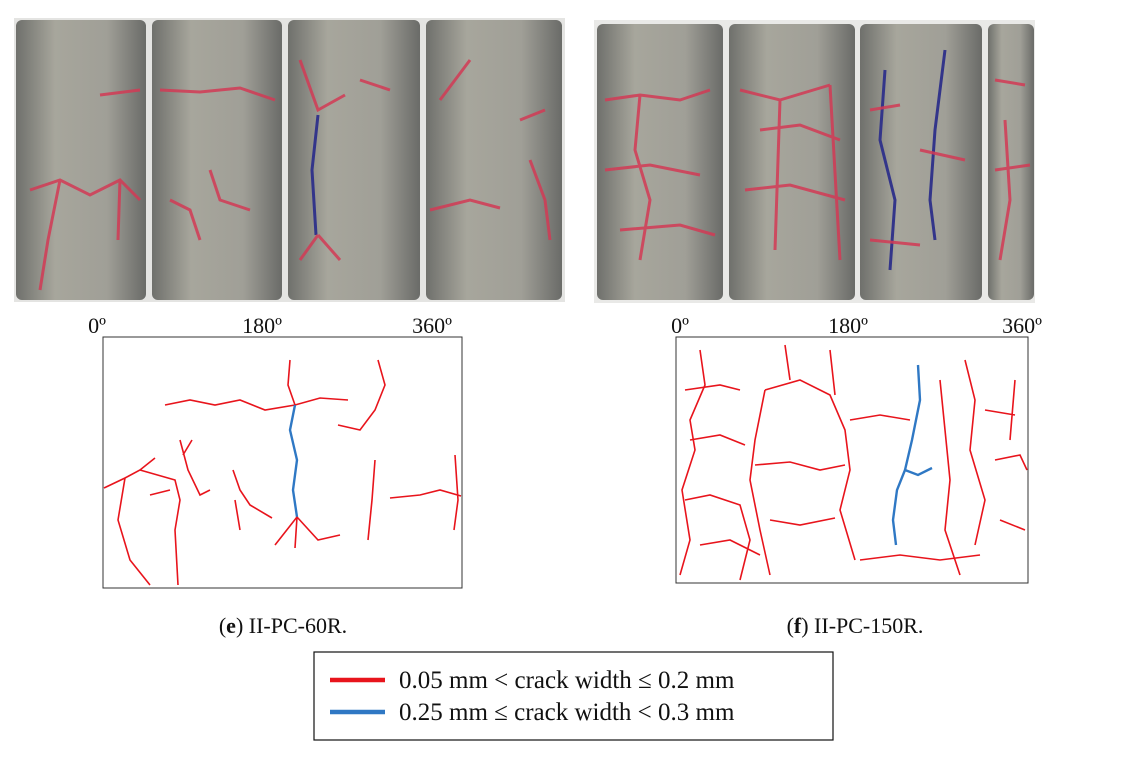  What do you see at coordinates (231, 625) in the screenshot?
I see `caption-part: e` at bounding box center [231, 625].